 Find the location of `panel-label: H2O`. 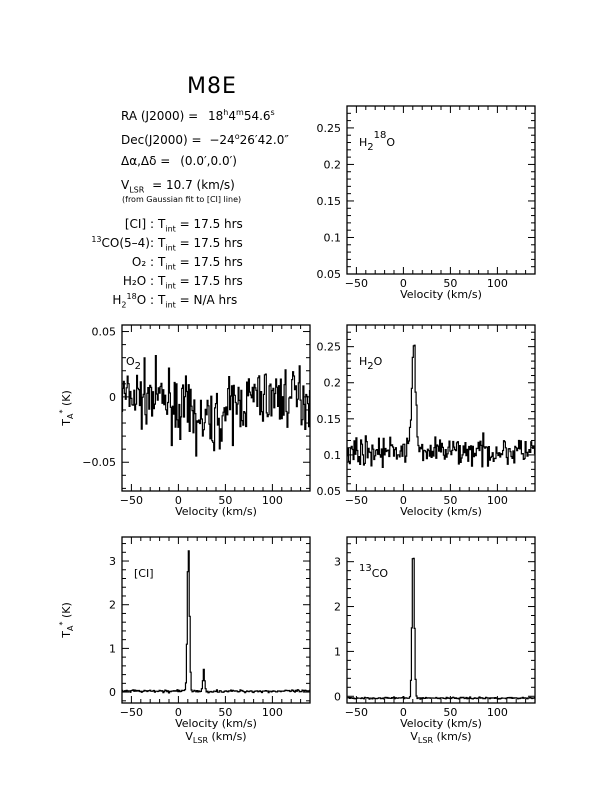

panel-label: H2O is located at coordinates (371, 363).